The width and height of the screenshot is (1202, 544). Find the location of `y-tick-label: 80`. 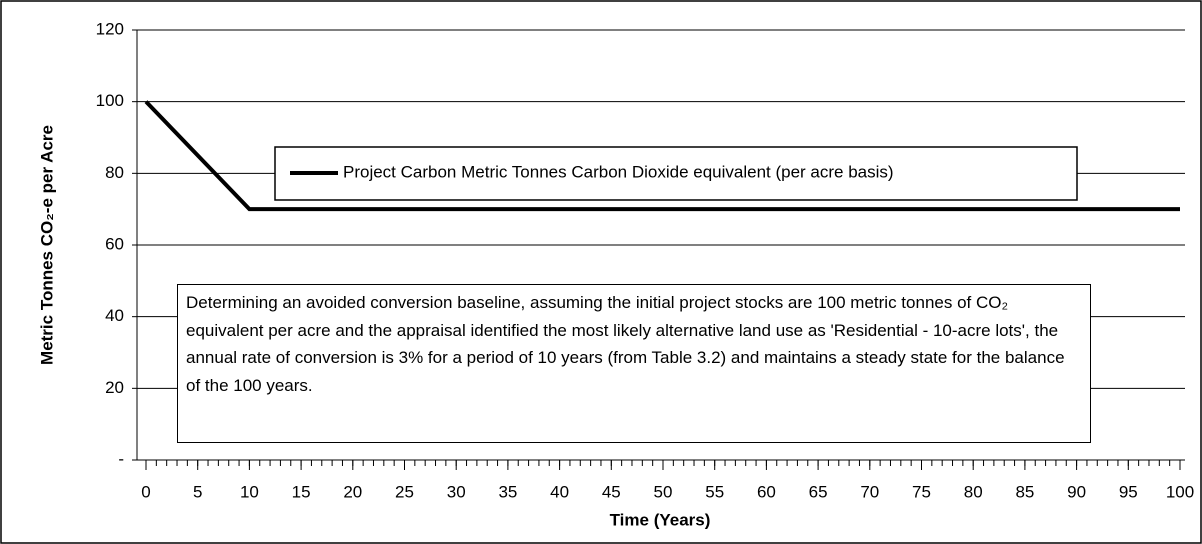

y-tick-label: 80 is located at coordinates (114, 172).